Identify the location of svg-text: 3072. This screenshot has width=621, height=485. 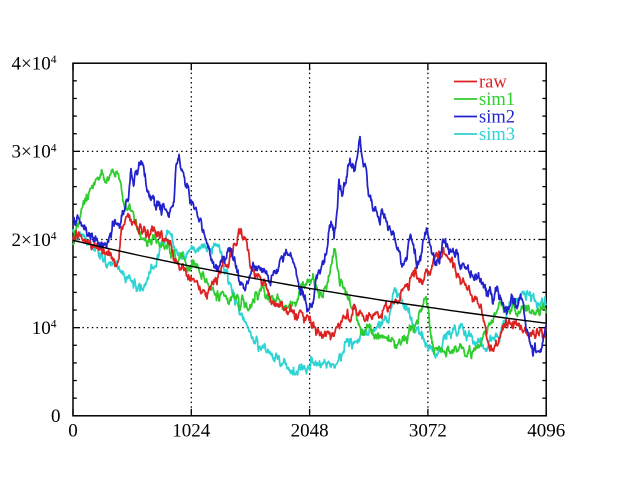
(428, 431).